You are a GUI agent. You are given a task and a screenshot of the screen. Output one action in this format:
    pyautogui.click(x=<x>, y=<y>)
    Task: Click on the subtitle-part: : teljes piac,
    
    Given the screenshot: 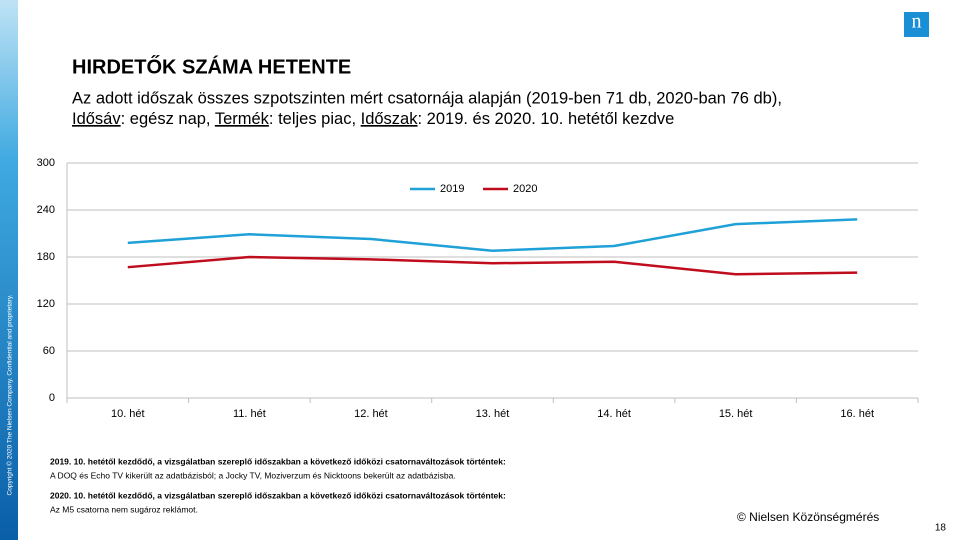 What is the action you would take?
    pyautogui.click(x=315, y=119)
    